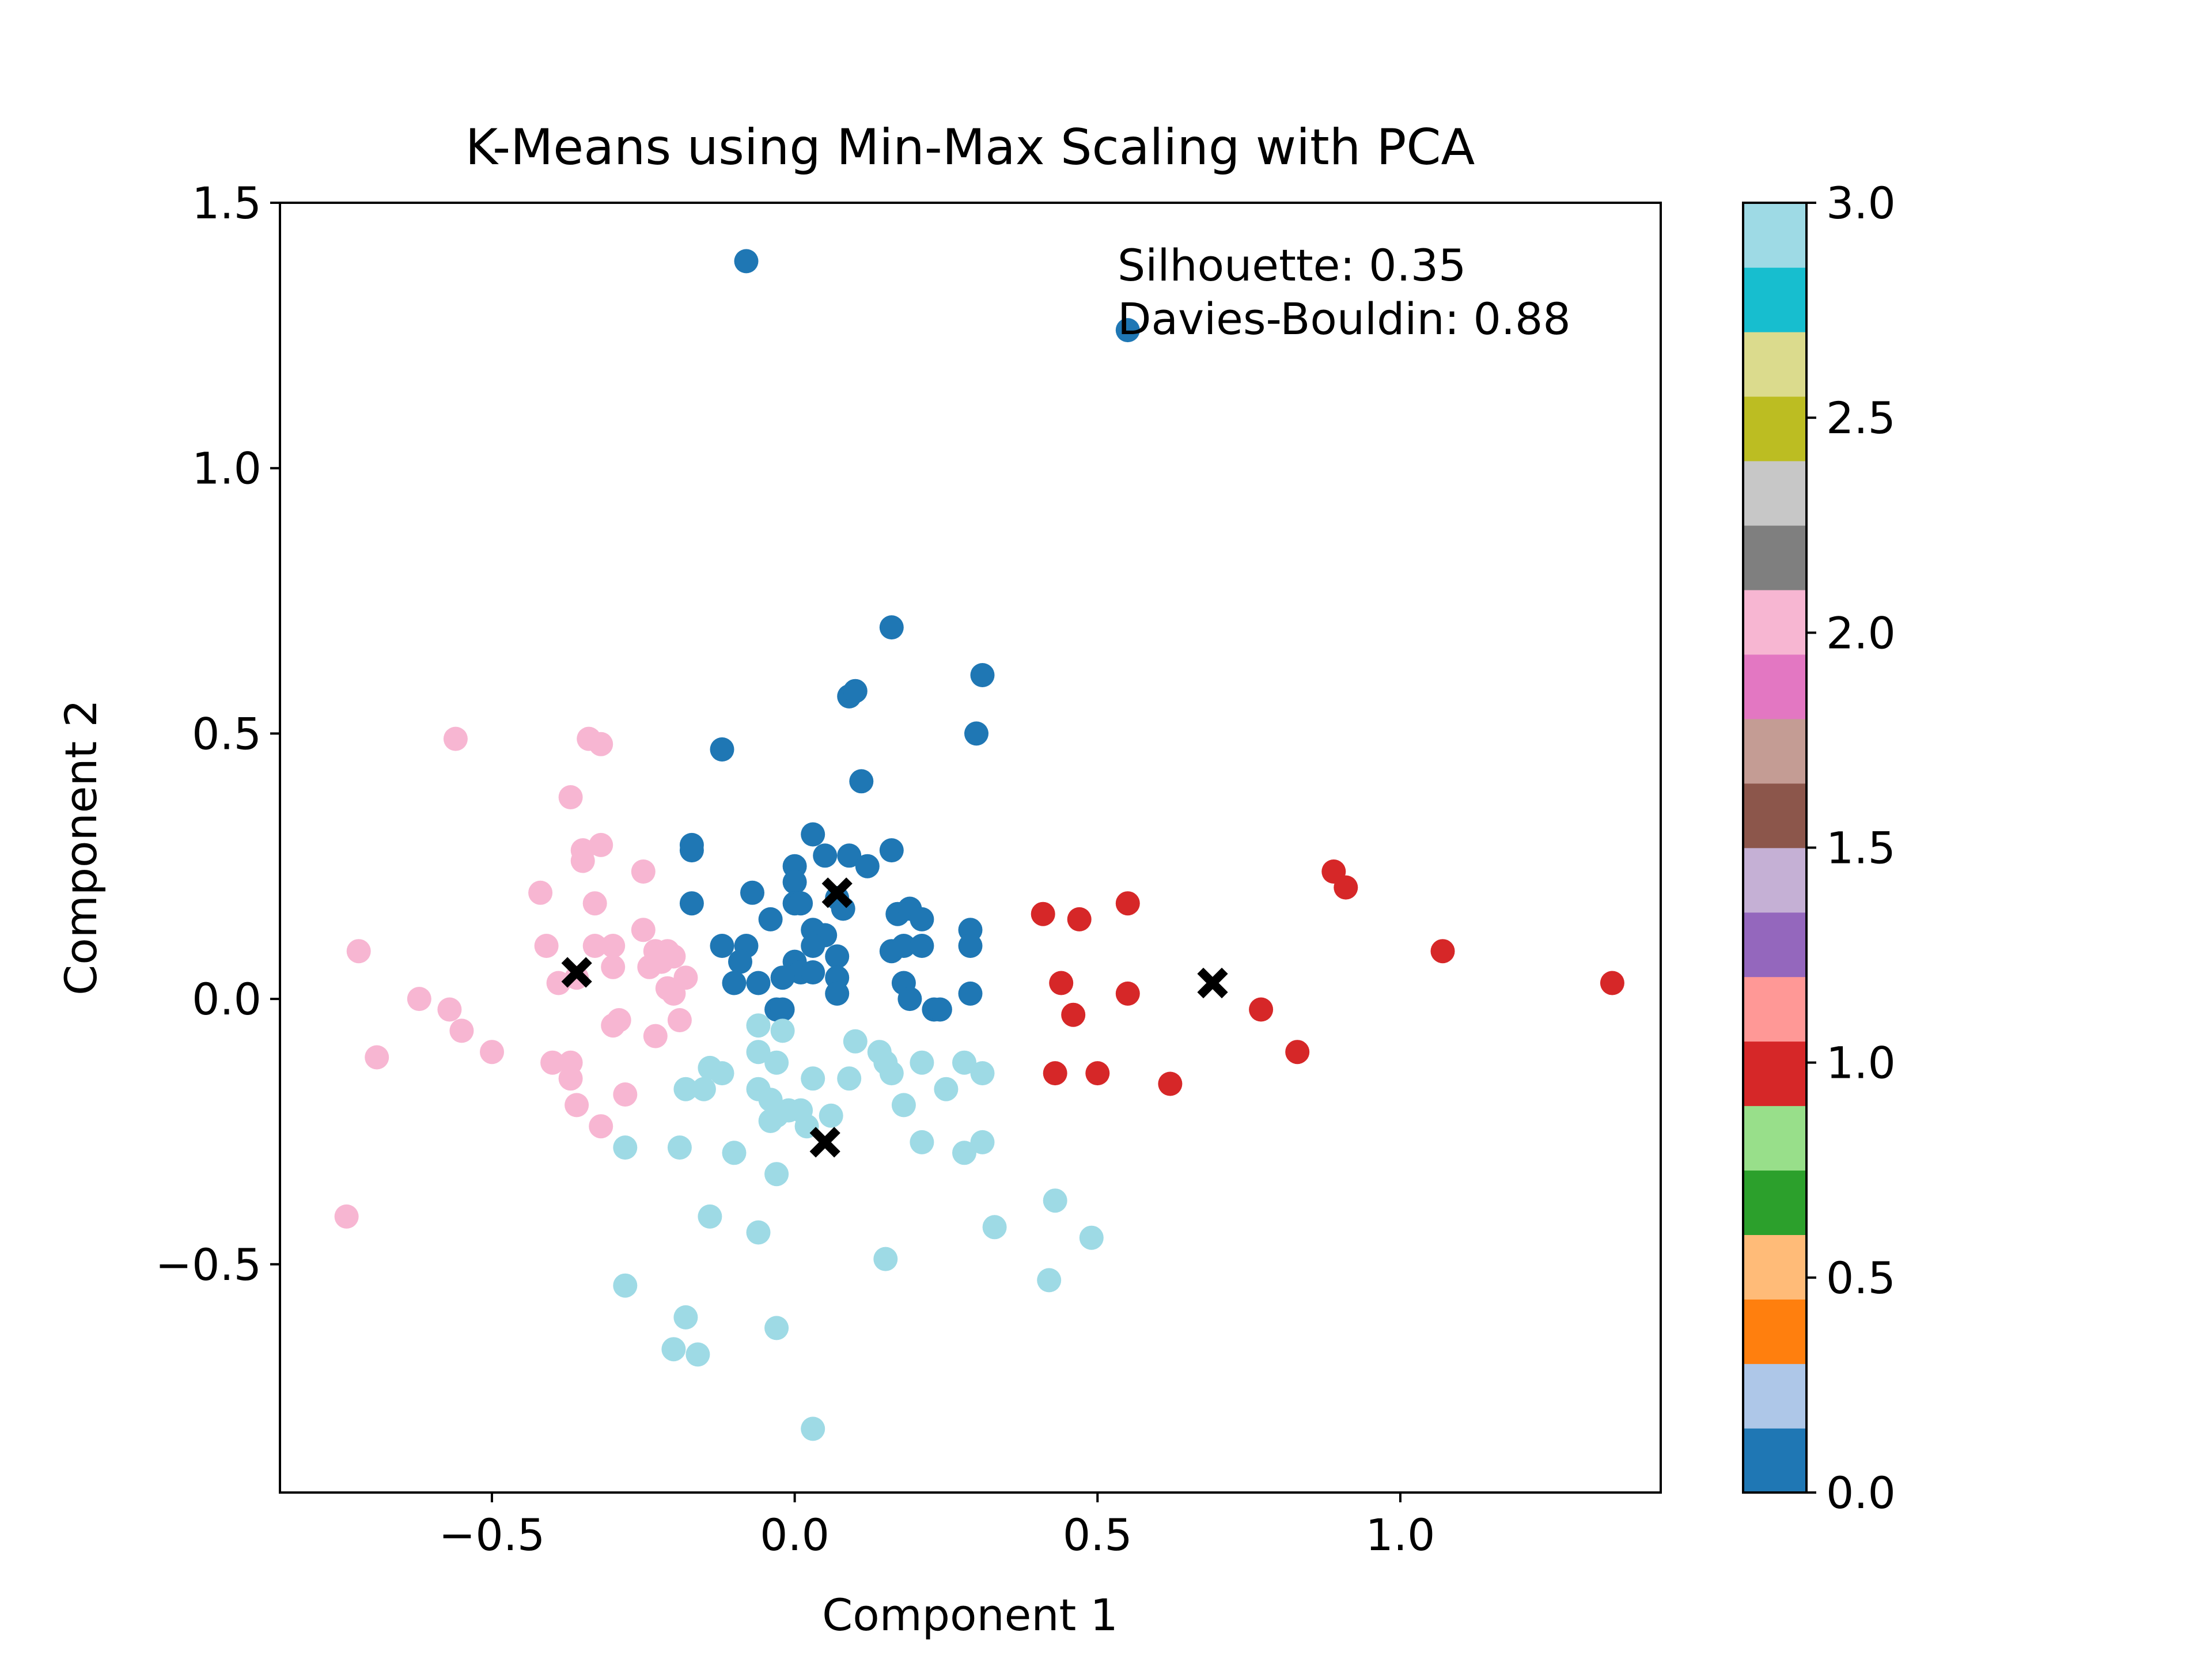 The width and height of the screenshot is (2212, 1659). I want to click on colorbar-tick-label: 0.0, so click(1861, 1492).